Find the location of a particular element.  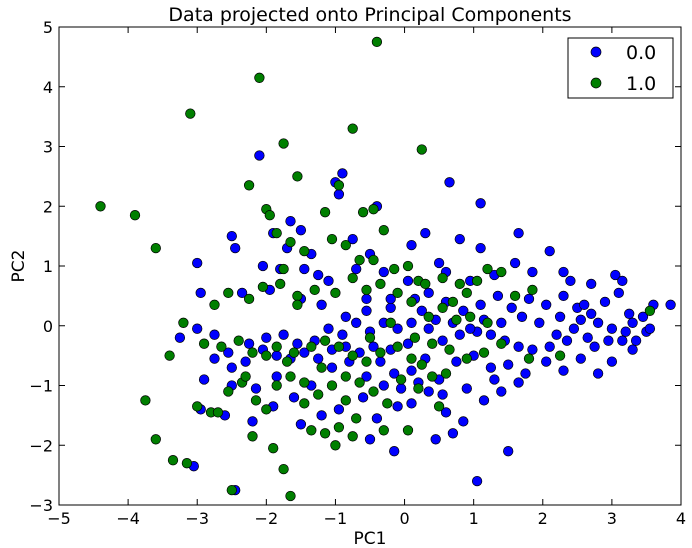

x-tick-label: −3 is located at coordinates (197, 518).